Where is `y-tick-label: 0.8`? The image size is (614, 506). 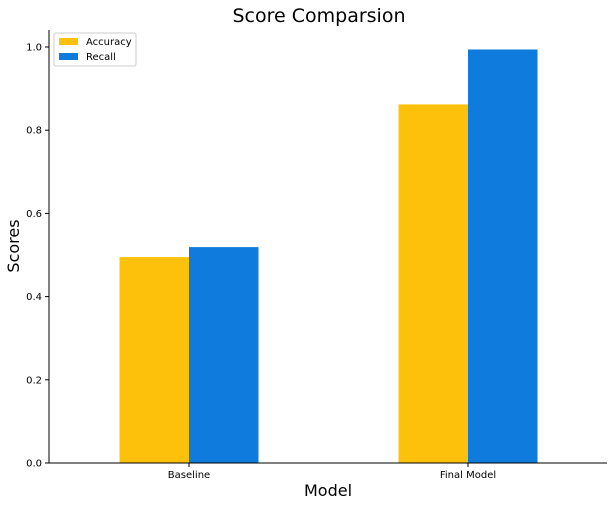
y-tick-label: 0.8 is located at coordinates (34, 131).